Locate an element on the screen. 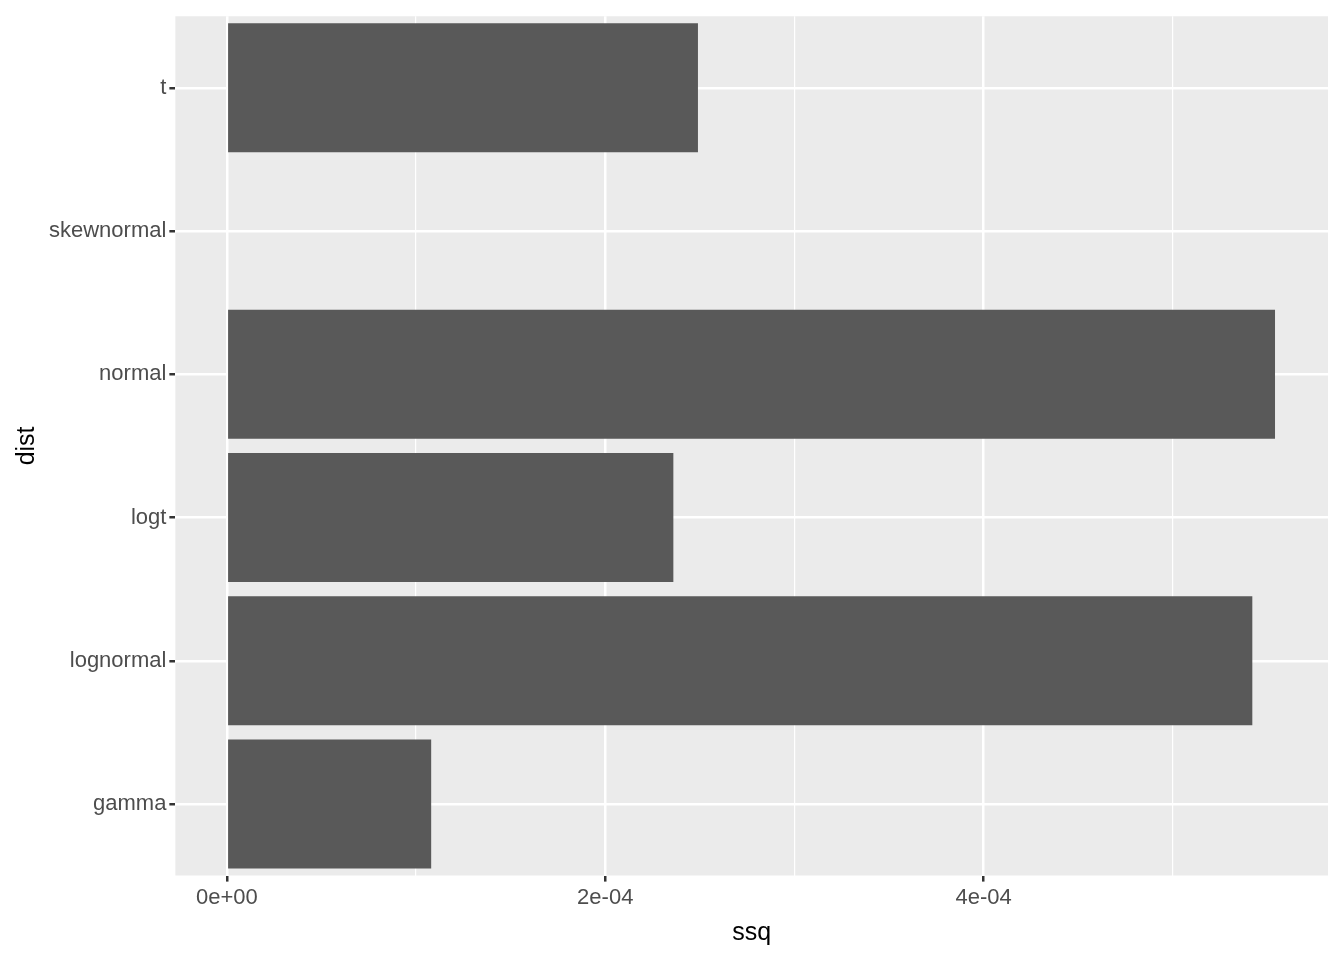 This screenshot has height=960, width=1344. x-tick-label: 0e+00 is located at coordinates (226, 896).